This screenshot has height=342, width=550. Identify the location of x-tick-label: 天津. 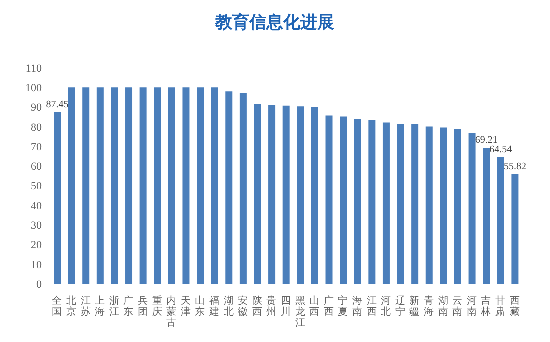
(185, 307).